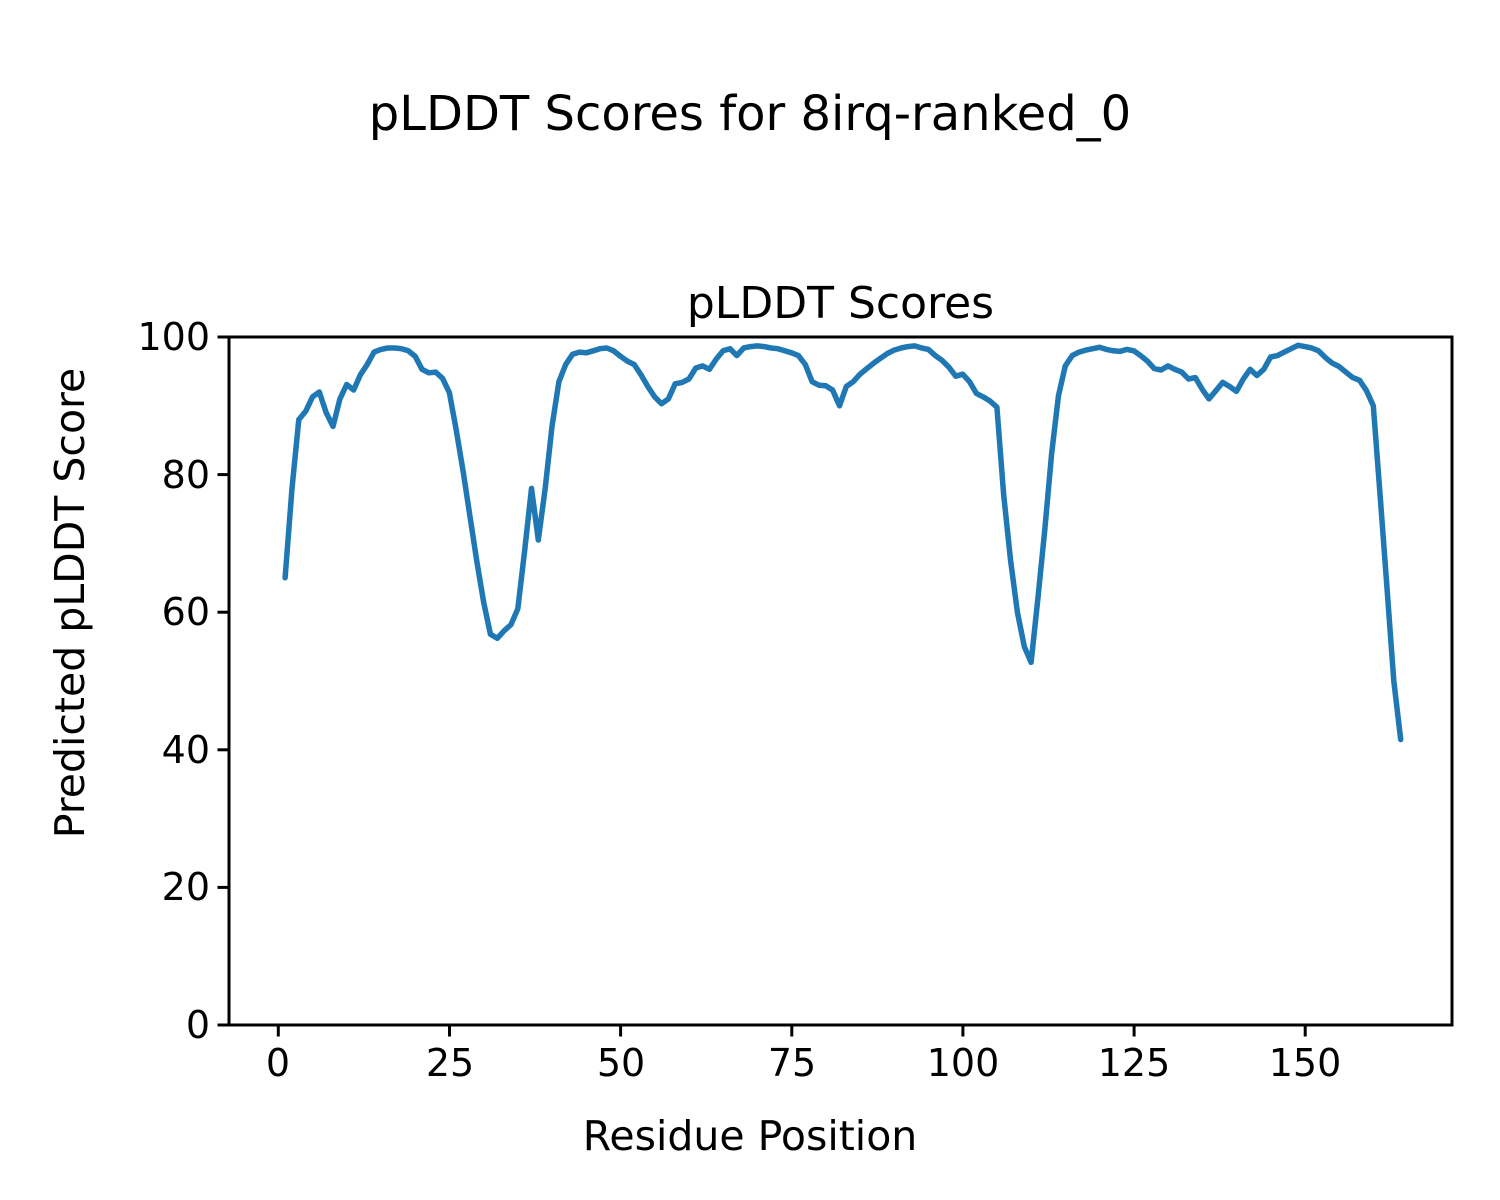 Image resolution: width=1500 pixels, height=1200 pixels. What do you see at coordinates (750, 114) in the screenshot?
I see `figure-title: pLDDT Scores for 8irq-ranked_0` at bounding box center [750, 114].